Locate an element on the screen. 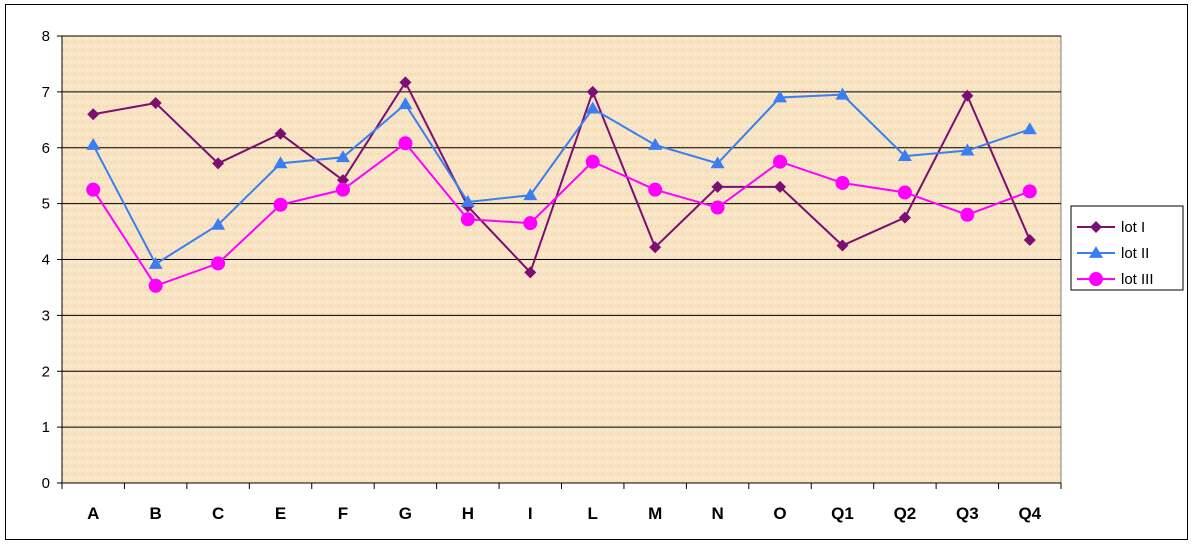  x-category-label: I is located at coordinates (530, 513).